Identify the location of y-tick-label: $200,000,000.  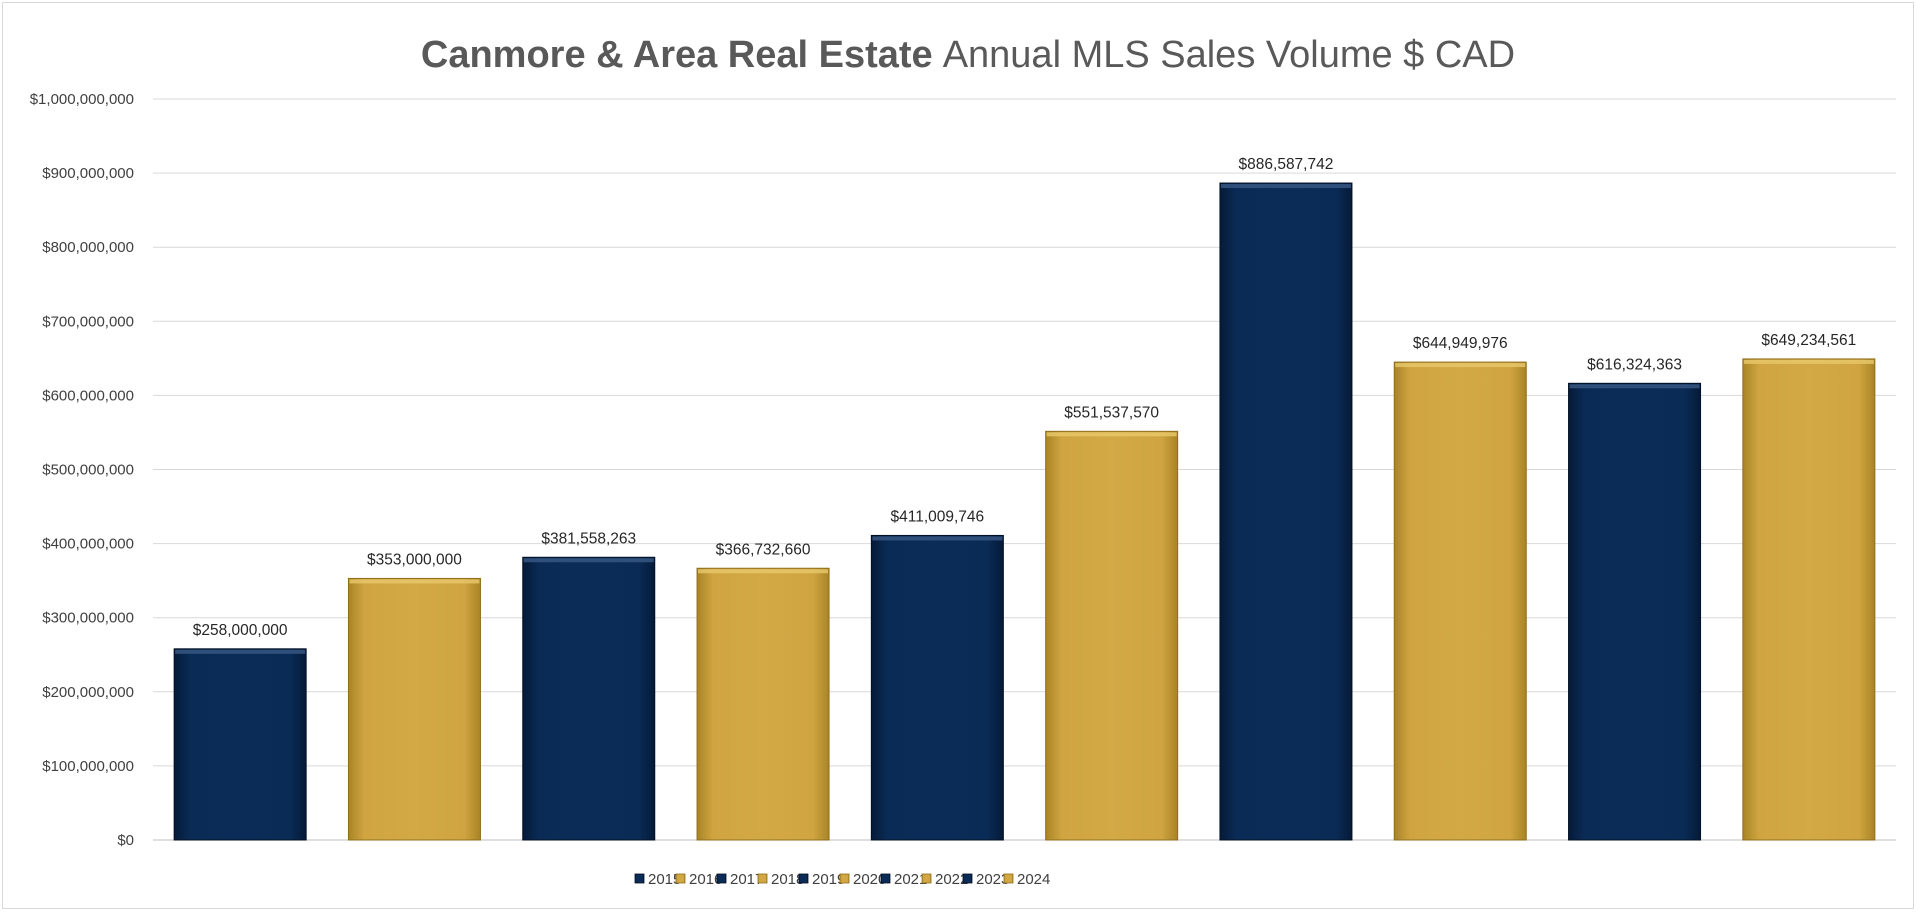
(88, 692).